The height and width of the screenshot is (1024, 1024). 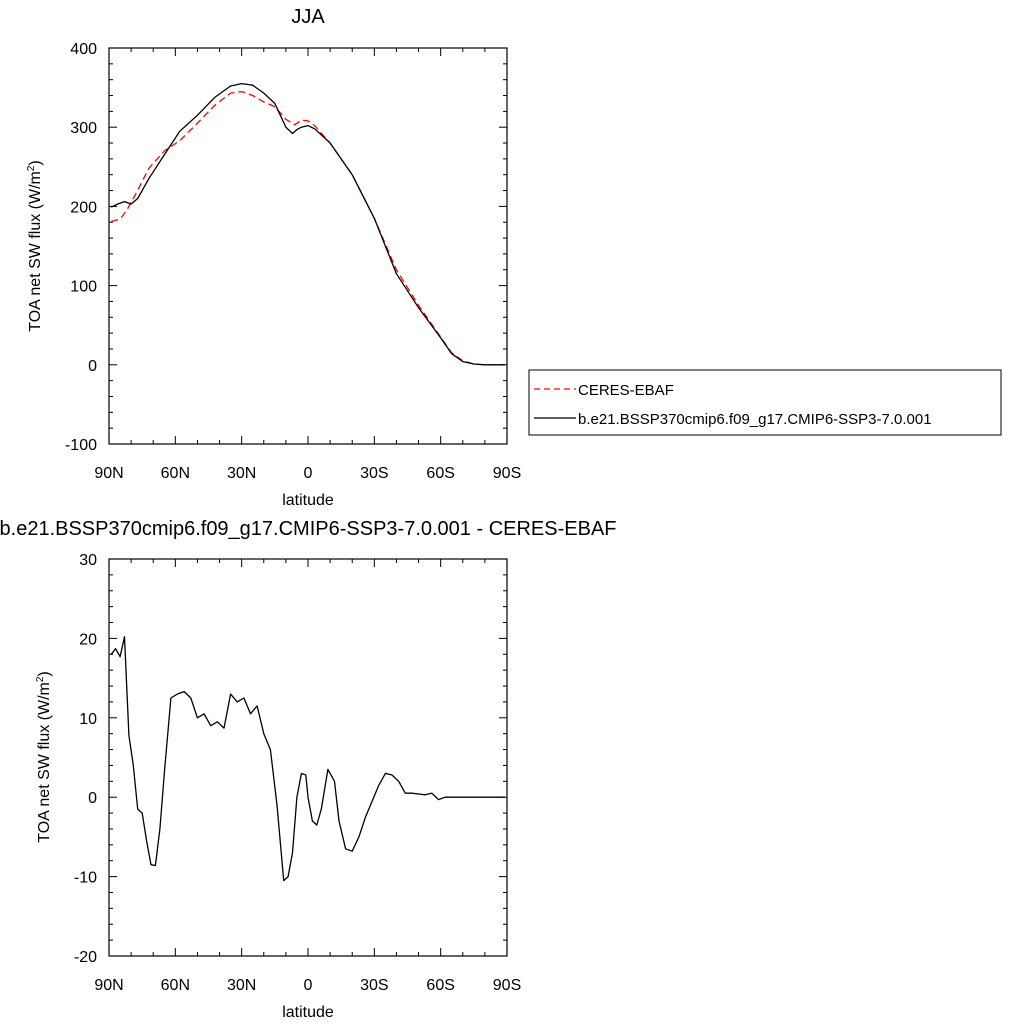 What do you see at coordinates (83, 287) in the screenshot?
I see `y-tick-label: 100` at bounding box center [83, 287].